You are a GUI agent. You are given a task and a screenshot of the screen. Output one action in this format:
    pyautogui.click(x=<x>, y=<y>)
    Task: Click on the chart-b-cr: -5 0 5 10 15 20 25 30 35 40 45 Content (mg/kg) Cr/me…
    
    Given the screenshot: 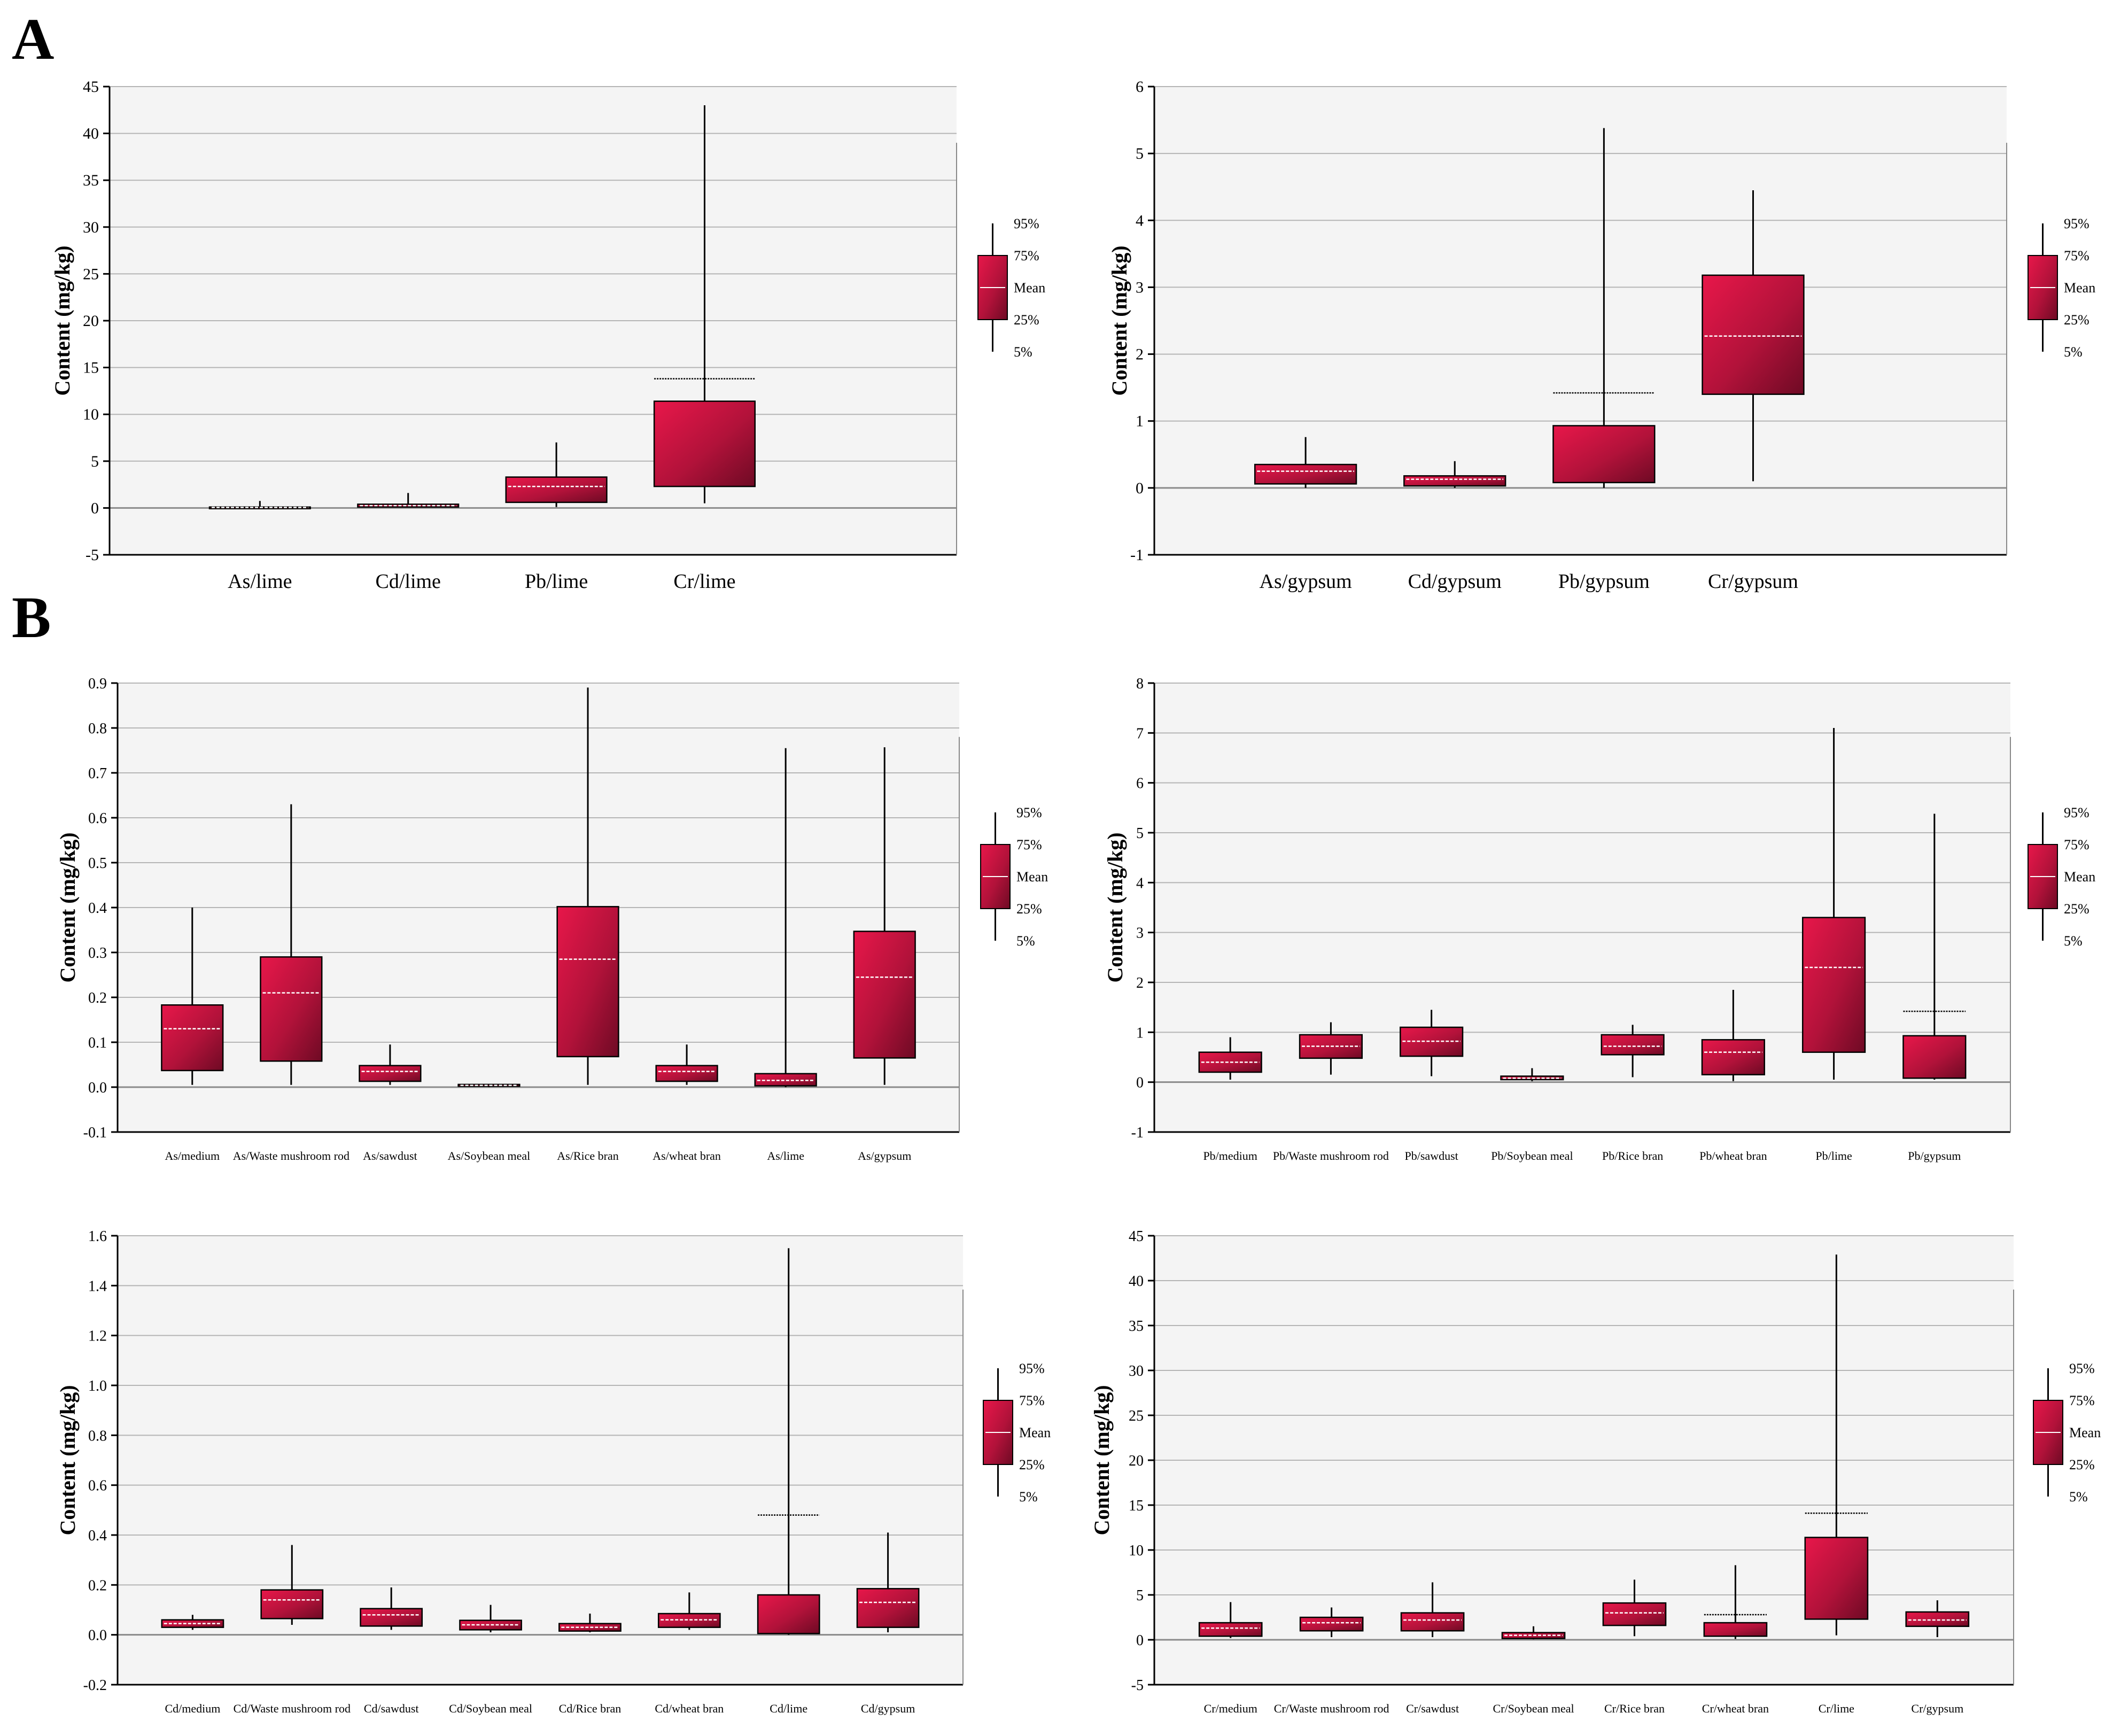 What is the action you would take?
    pyautogui.click(x=1595, y=1471)
    